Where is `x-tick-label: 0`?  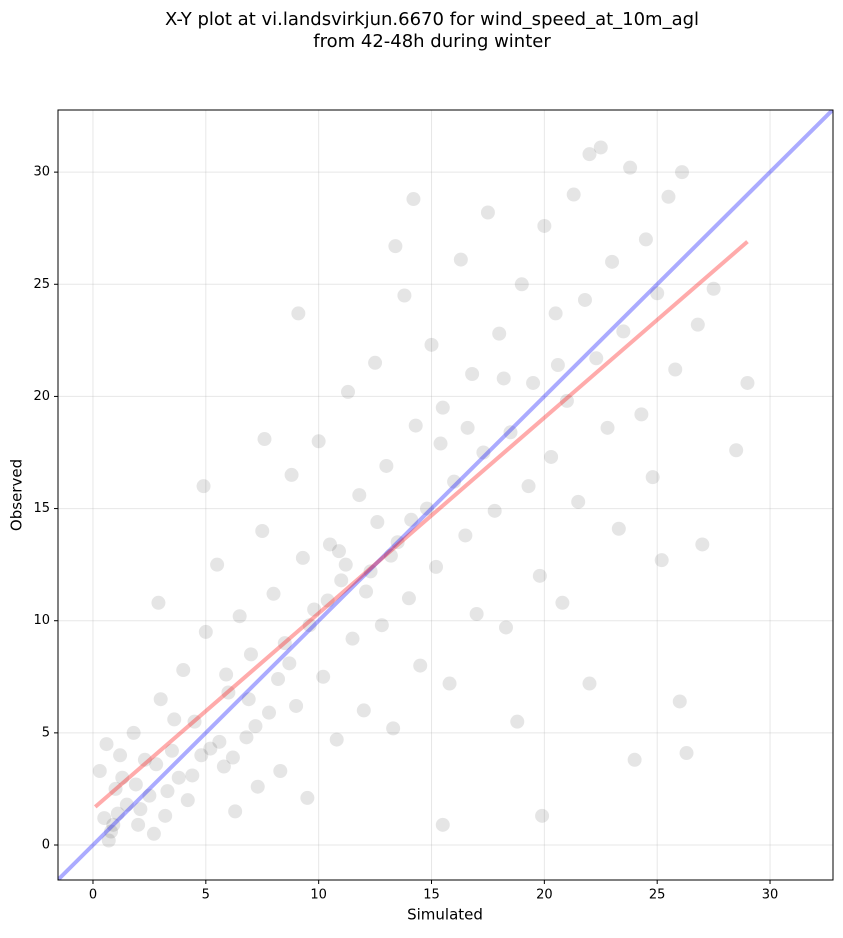
x-tick-label: 0 is located at coordinates (93, 895).